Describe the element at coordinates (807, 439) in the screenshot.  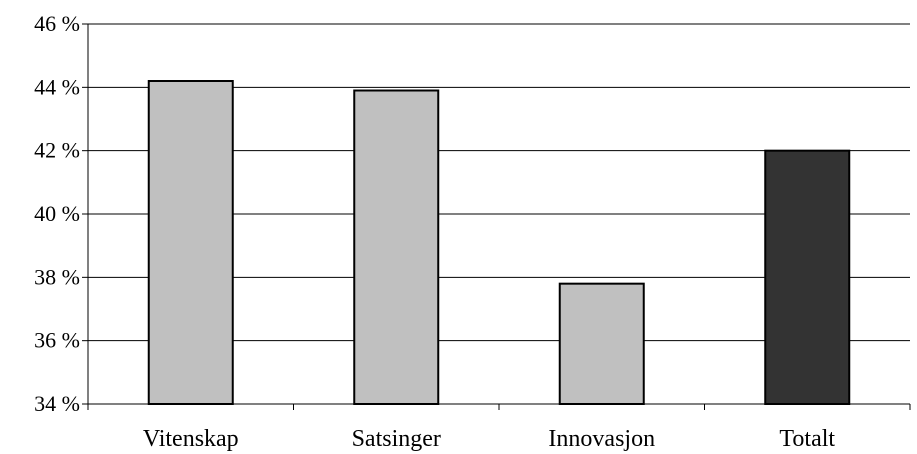
I see `category-label-totalt: Totalt` at that location.